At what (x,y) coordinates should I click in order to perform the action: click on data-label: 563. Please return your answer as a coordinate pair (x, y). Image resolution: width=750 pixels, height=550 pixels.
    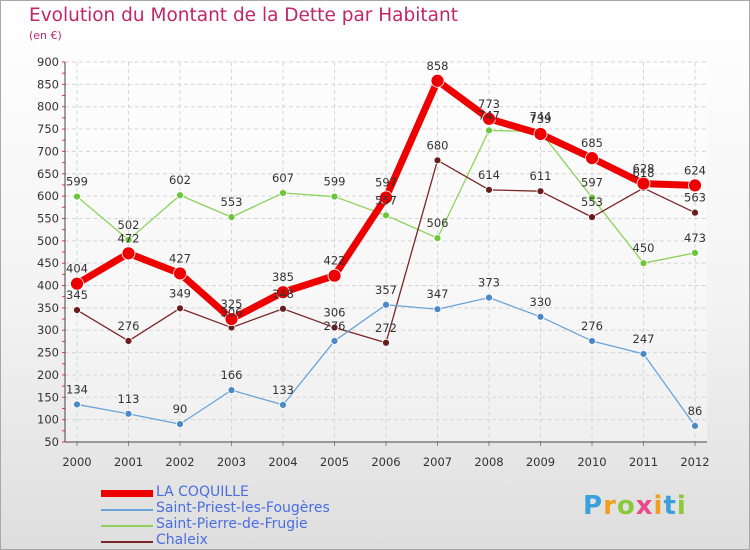
    Looking at the image, I should click on (695, 198).